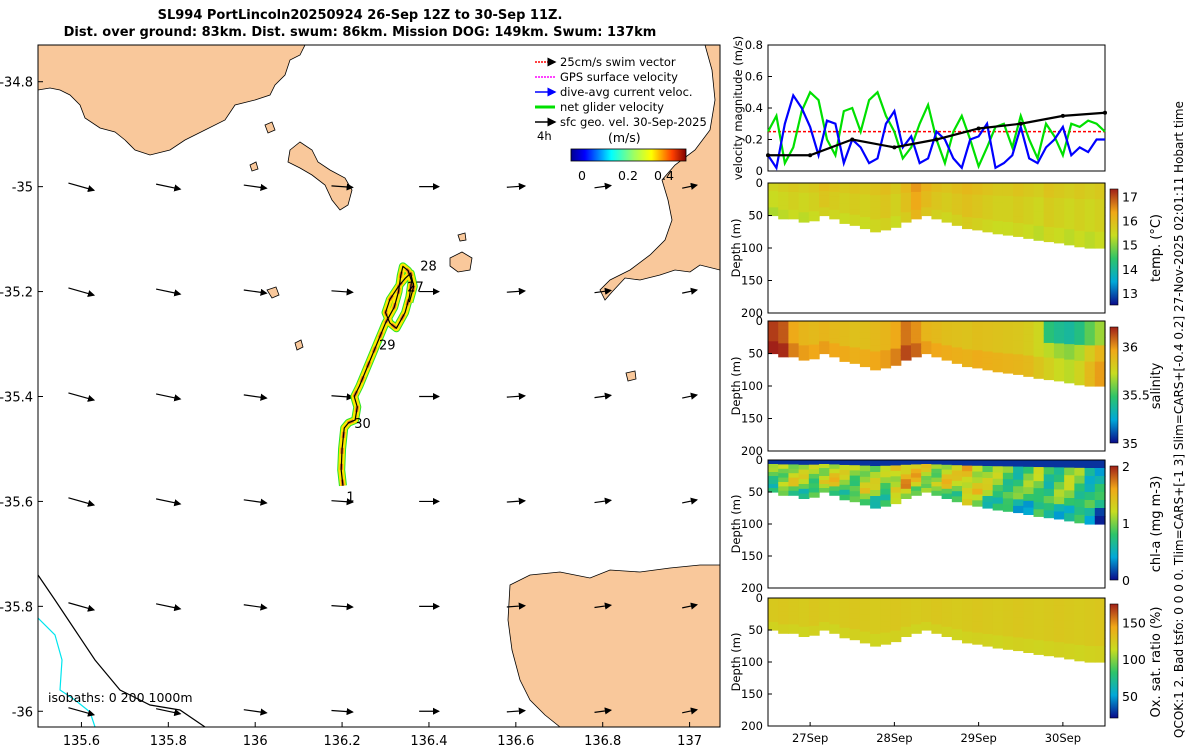 The width and height of the screenshot is (1200, 750). What do you see at coordinates (754, 45) in the screenshot?
I see `velocity-ytick-label: 0.8` at bounding box center [754, 45].